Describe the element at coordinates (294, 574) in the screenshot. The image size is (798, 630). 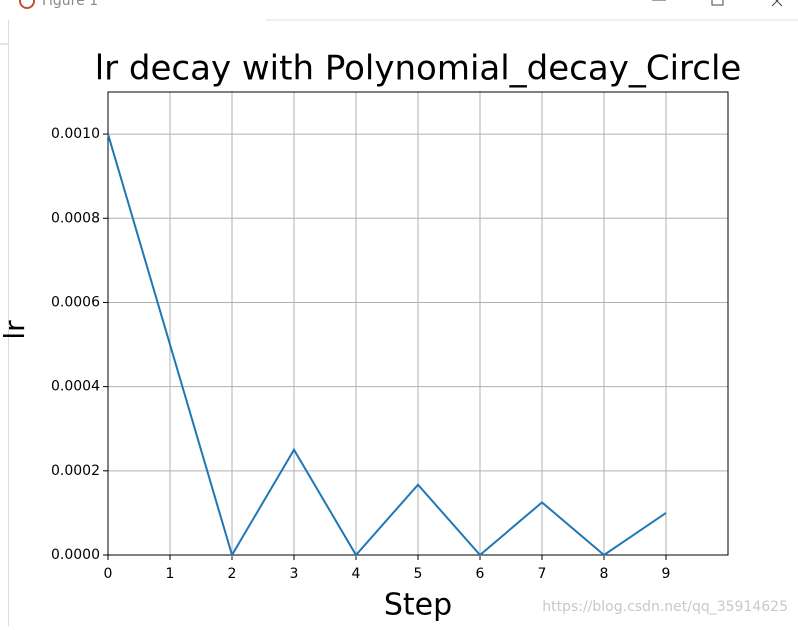
I see `x-tick-label: 3` at that location.